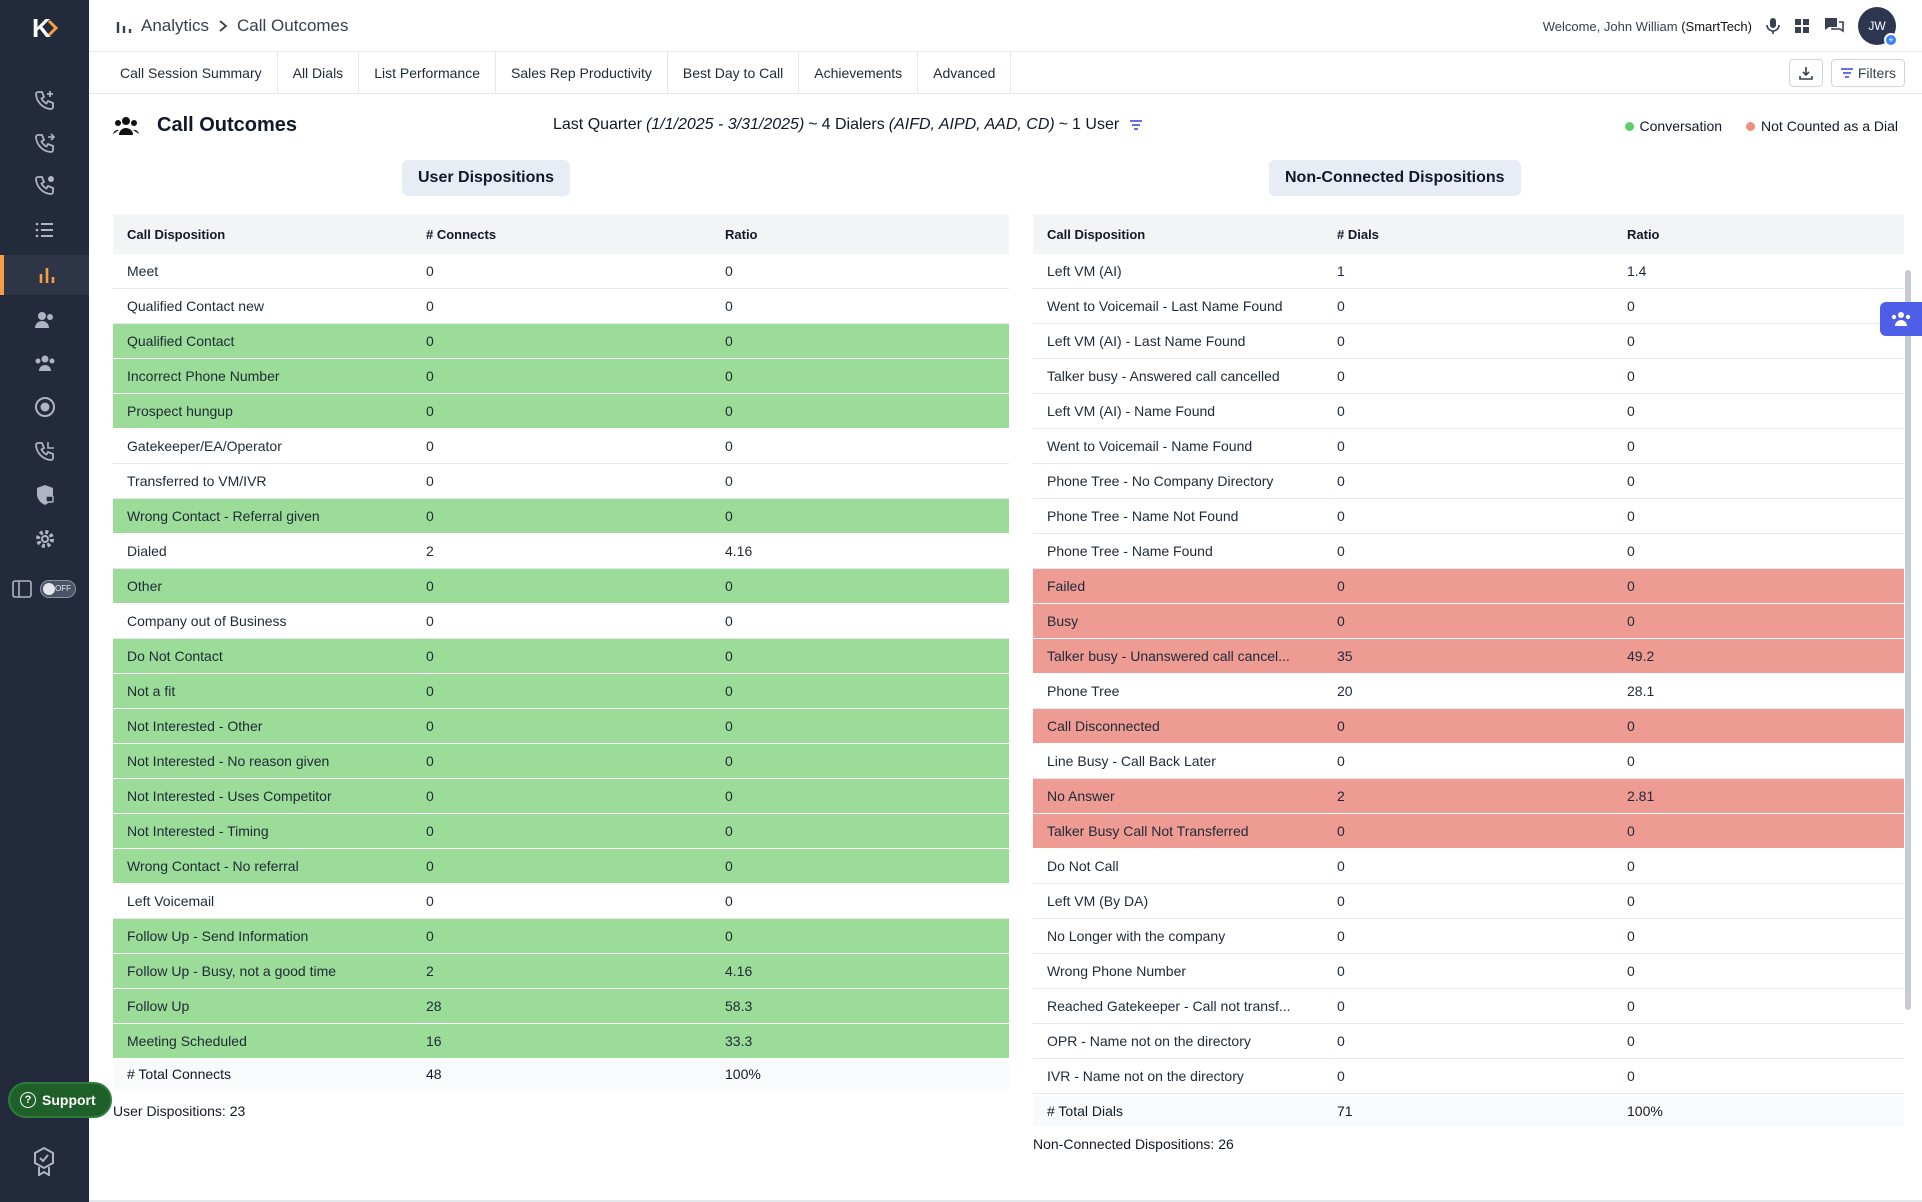 This screenshot has width=1922, height=1202. What do you see at coordinates (561, 901) in the screenshot?
I see `table-row: Left Voicemail 0 0` at bounding box center [561, 901].